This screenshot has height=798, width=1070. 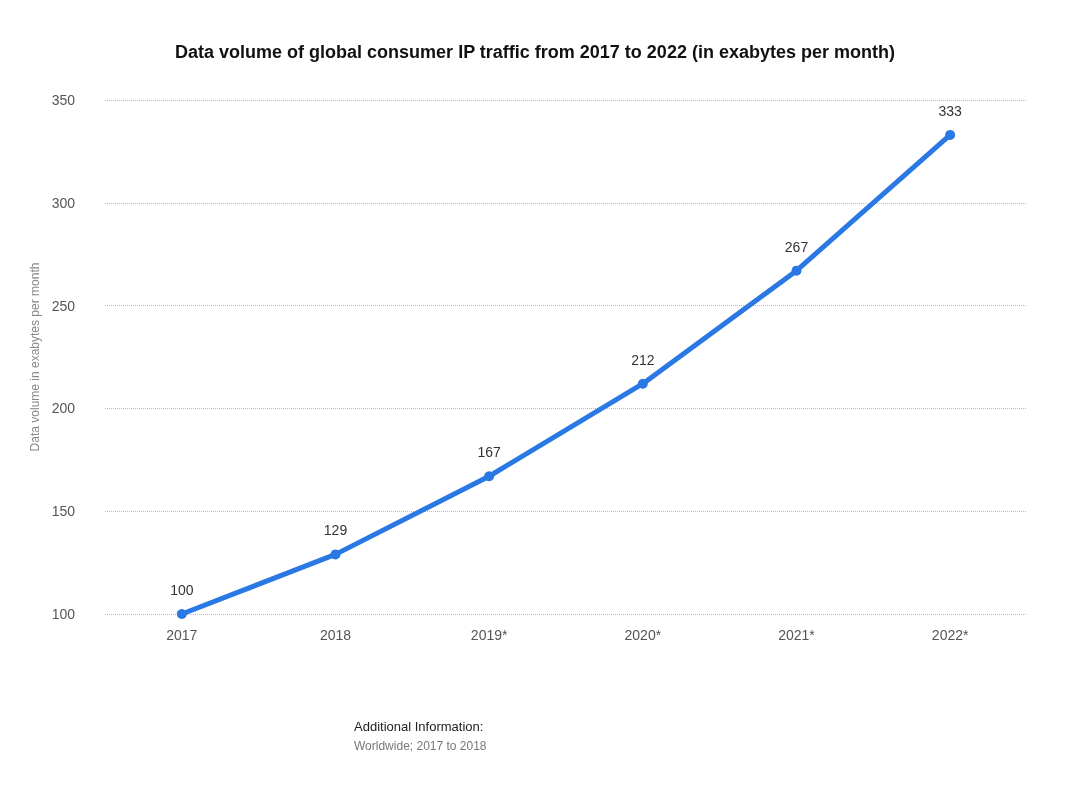 What do you see at coordinates (643, 359) in the screenshot?
I see `data-label: 212` at bounding box center [643, 359].